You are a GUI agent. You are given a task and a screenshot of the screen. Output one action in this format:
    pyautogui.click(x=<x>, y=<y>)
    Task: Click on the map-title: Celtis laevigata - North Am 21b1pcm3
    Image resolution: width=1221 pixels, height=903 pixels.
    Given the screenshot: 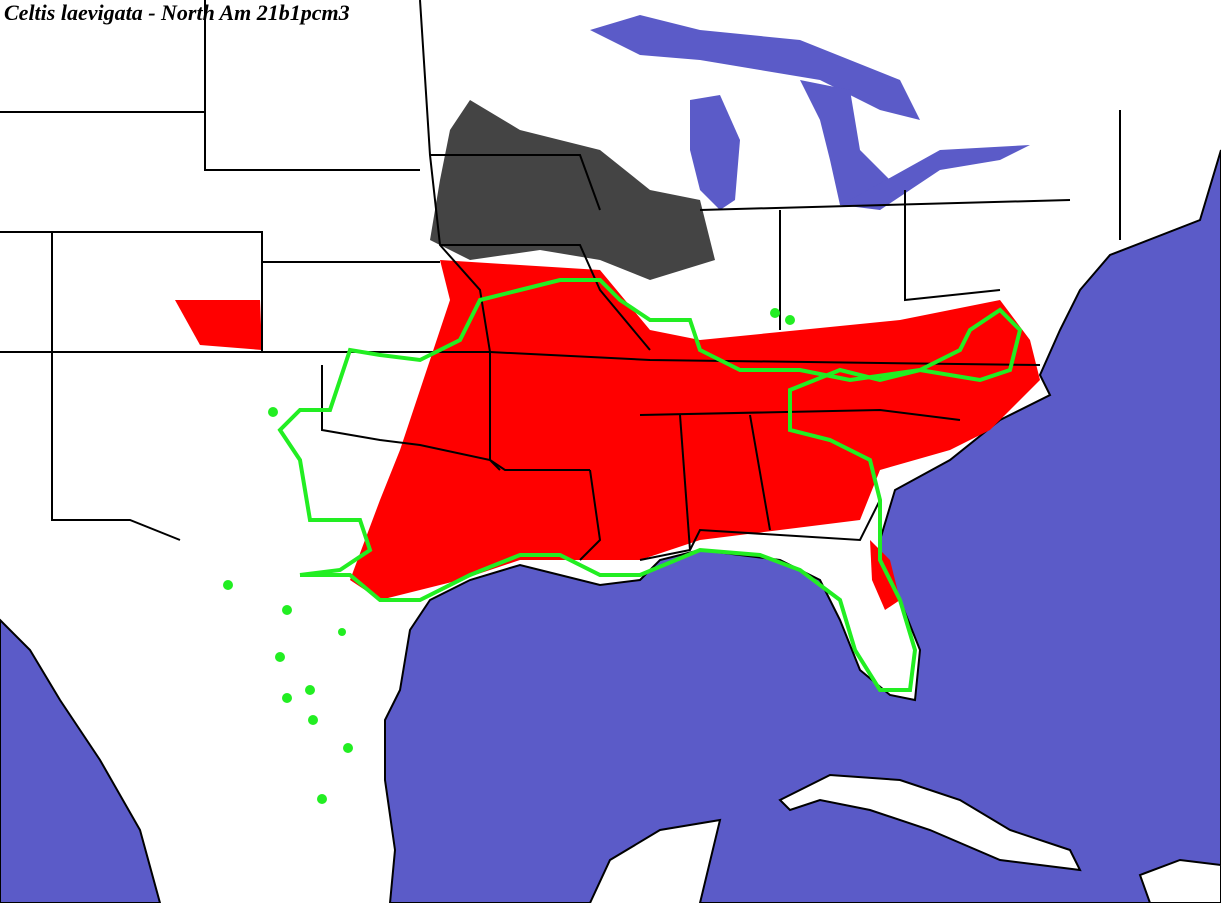 What is the action you would take?
    pyautogui.click(x=177, y=12)
    